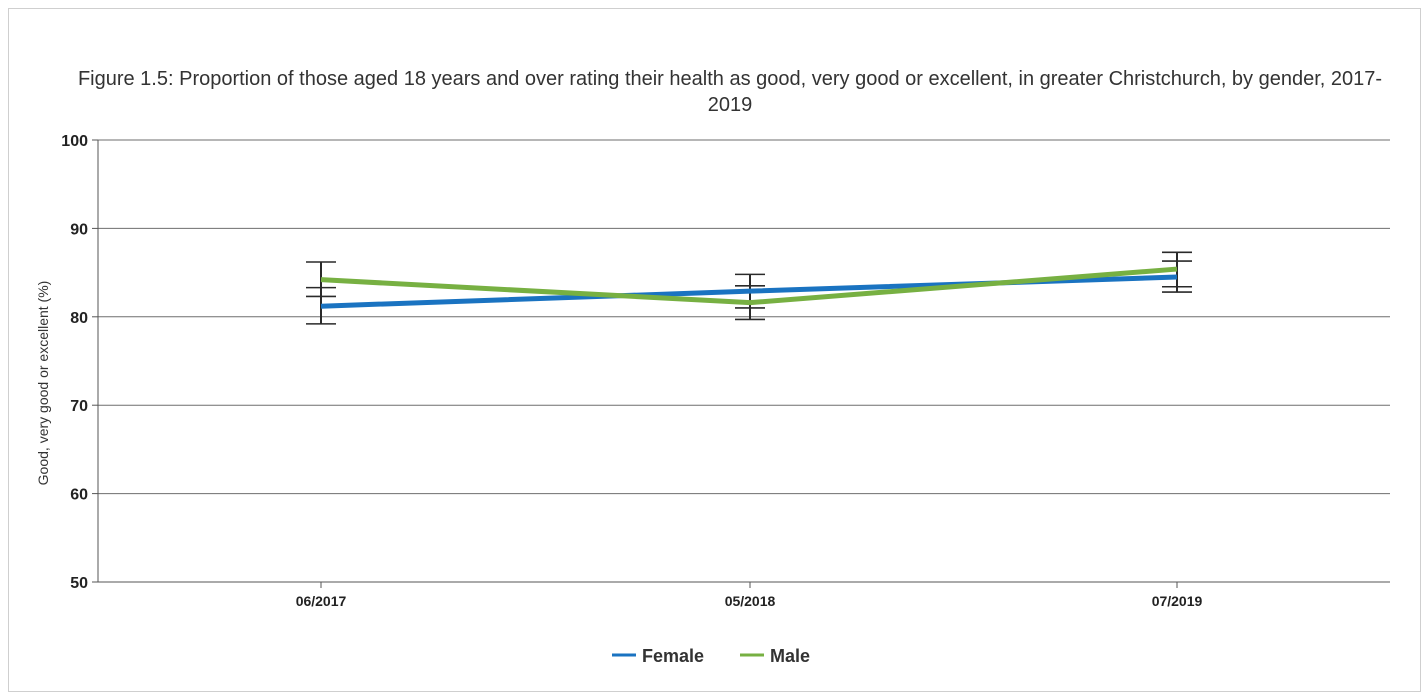 This screenshot has height=692, width=1423. Describe the element at coordinates (43, 383) in the screenshot. I see `y-axis-label: Good, very good or excellent (%)` at that location.